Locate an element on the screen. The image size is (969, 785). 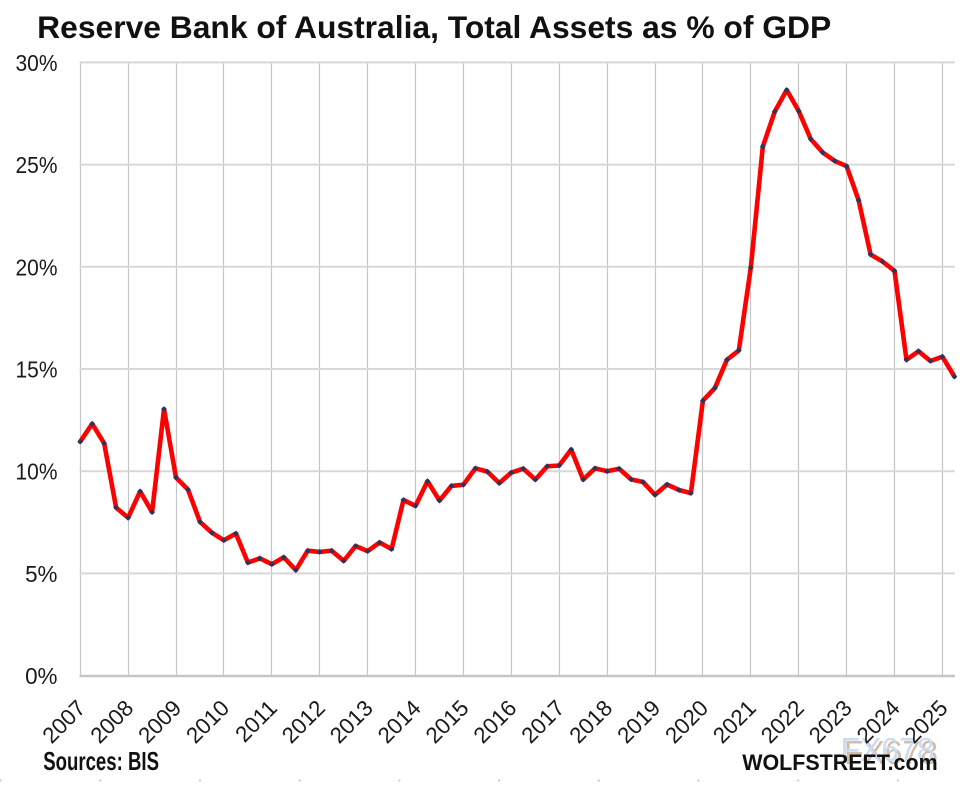
svg-text: 2008 is located at coordinates (111, 721).